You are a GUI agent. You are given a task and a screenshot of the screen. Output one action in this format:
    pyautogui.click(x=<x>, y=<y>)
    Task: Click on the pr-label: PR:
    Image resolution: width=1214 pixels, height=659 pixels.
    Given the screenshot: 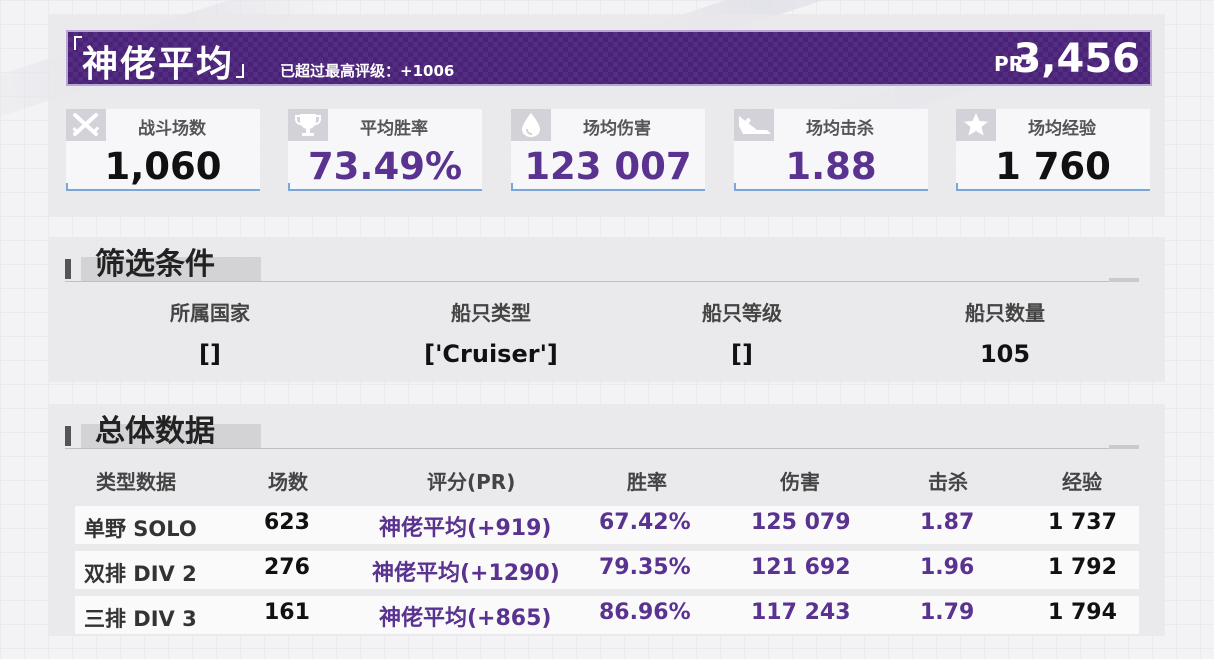 What is the action you would take?
    pyautogui.click(x=1012, y=64)
    